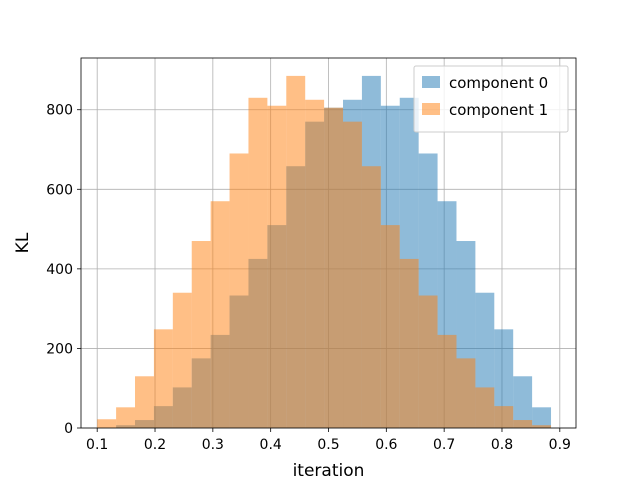 This screenshot has height=480, width=640. Describe the element at coordinates (560, 445) in the screenshot. I see `x-tick-label: 0.9` at that location.